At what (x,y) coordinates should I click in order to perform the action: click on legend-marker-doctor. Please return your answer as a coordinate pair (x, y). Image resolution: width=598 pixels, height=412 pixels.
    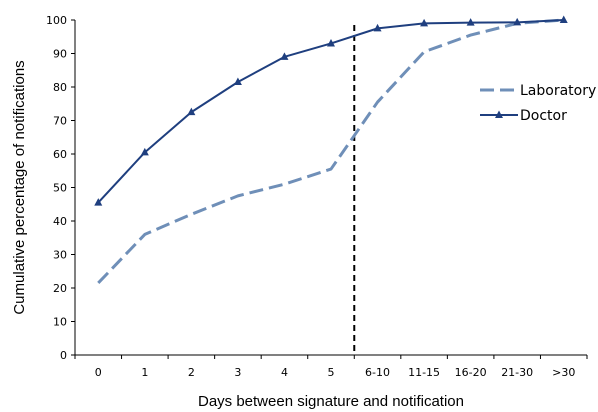
    Looking at the image, I should click on (499, 114).